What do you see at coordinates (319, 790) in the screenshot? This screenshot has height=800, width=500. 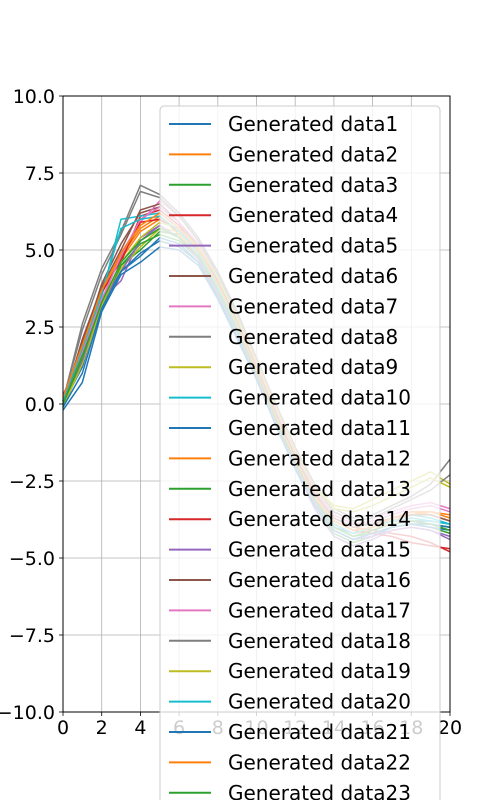 I see `legend-label: Generated data23` at bounding box center [319, 790].